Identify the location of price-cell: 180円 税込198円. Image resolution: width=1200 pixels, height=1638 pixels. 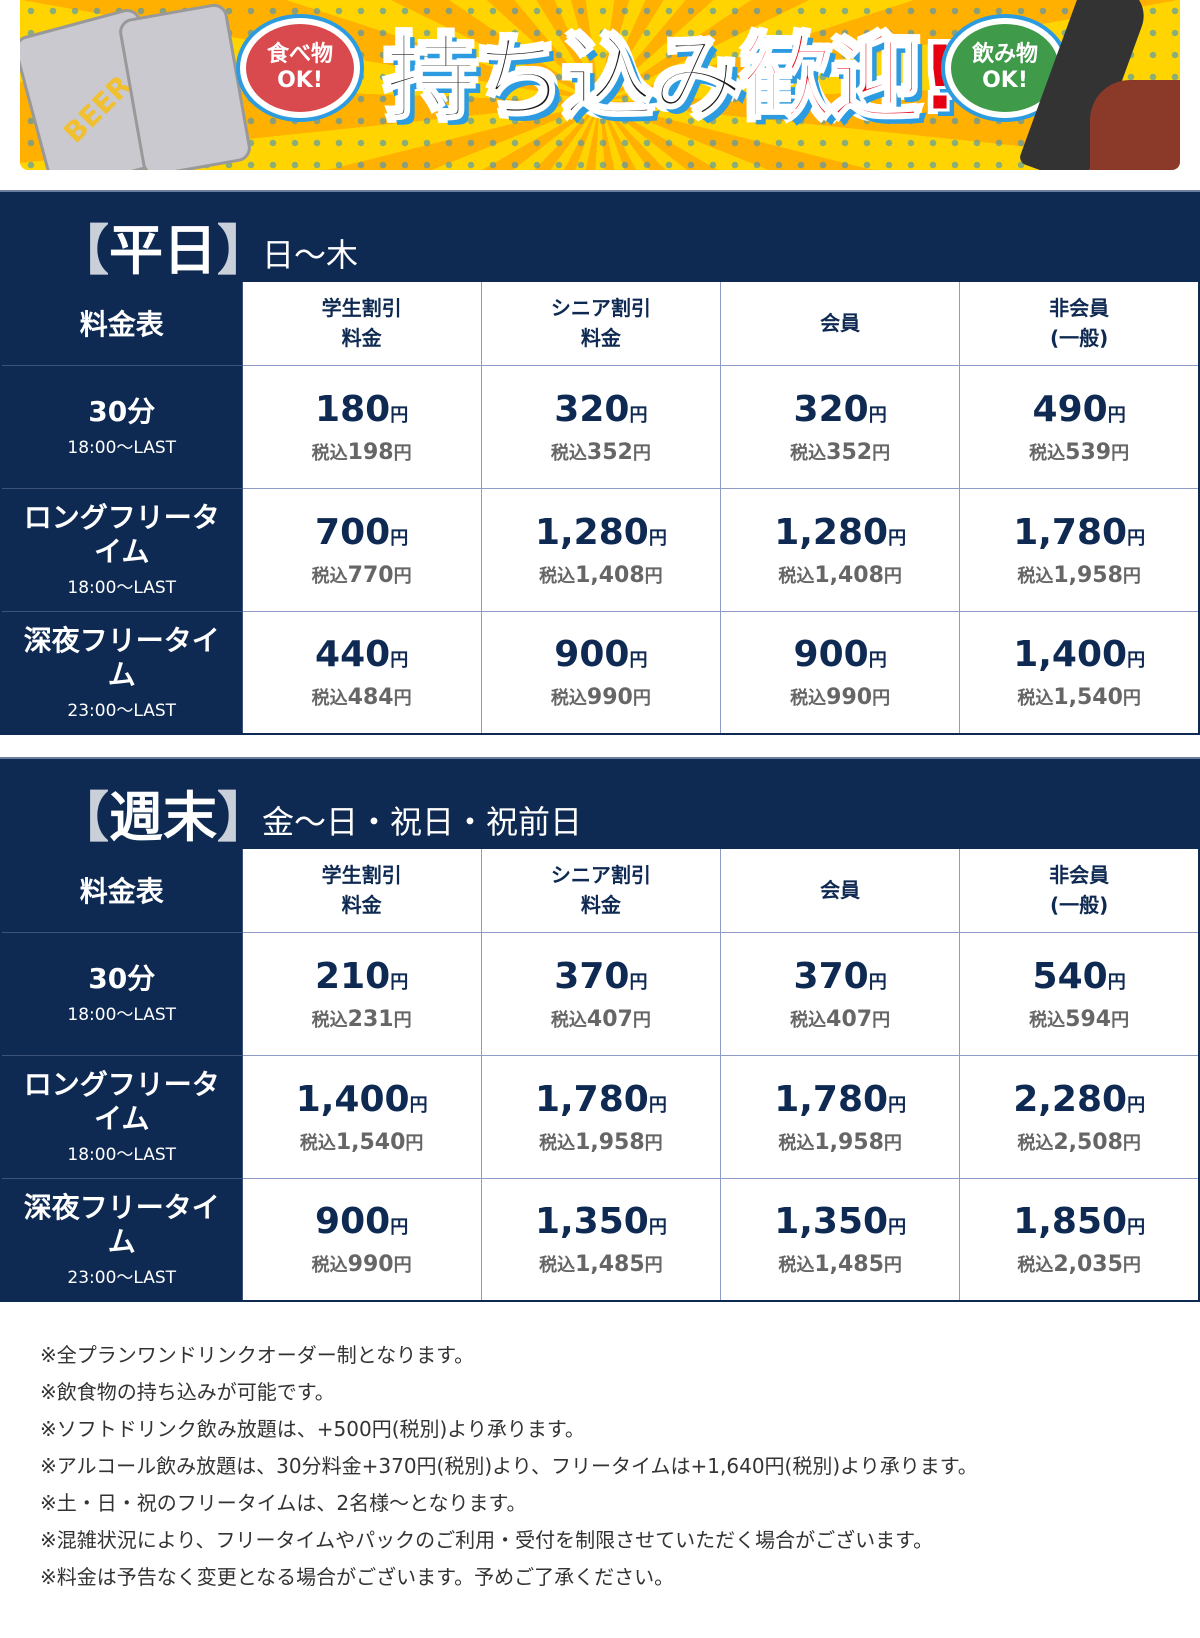
(361, 426).